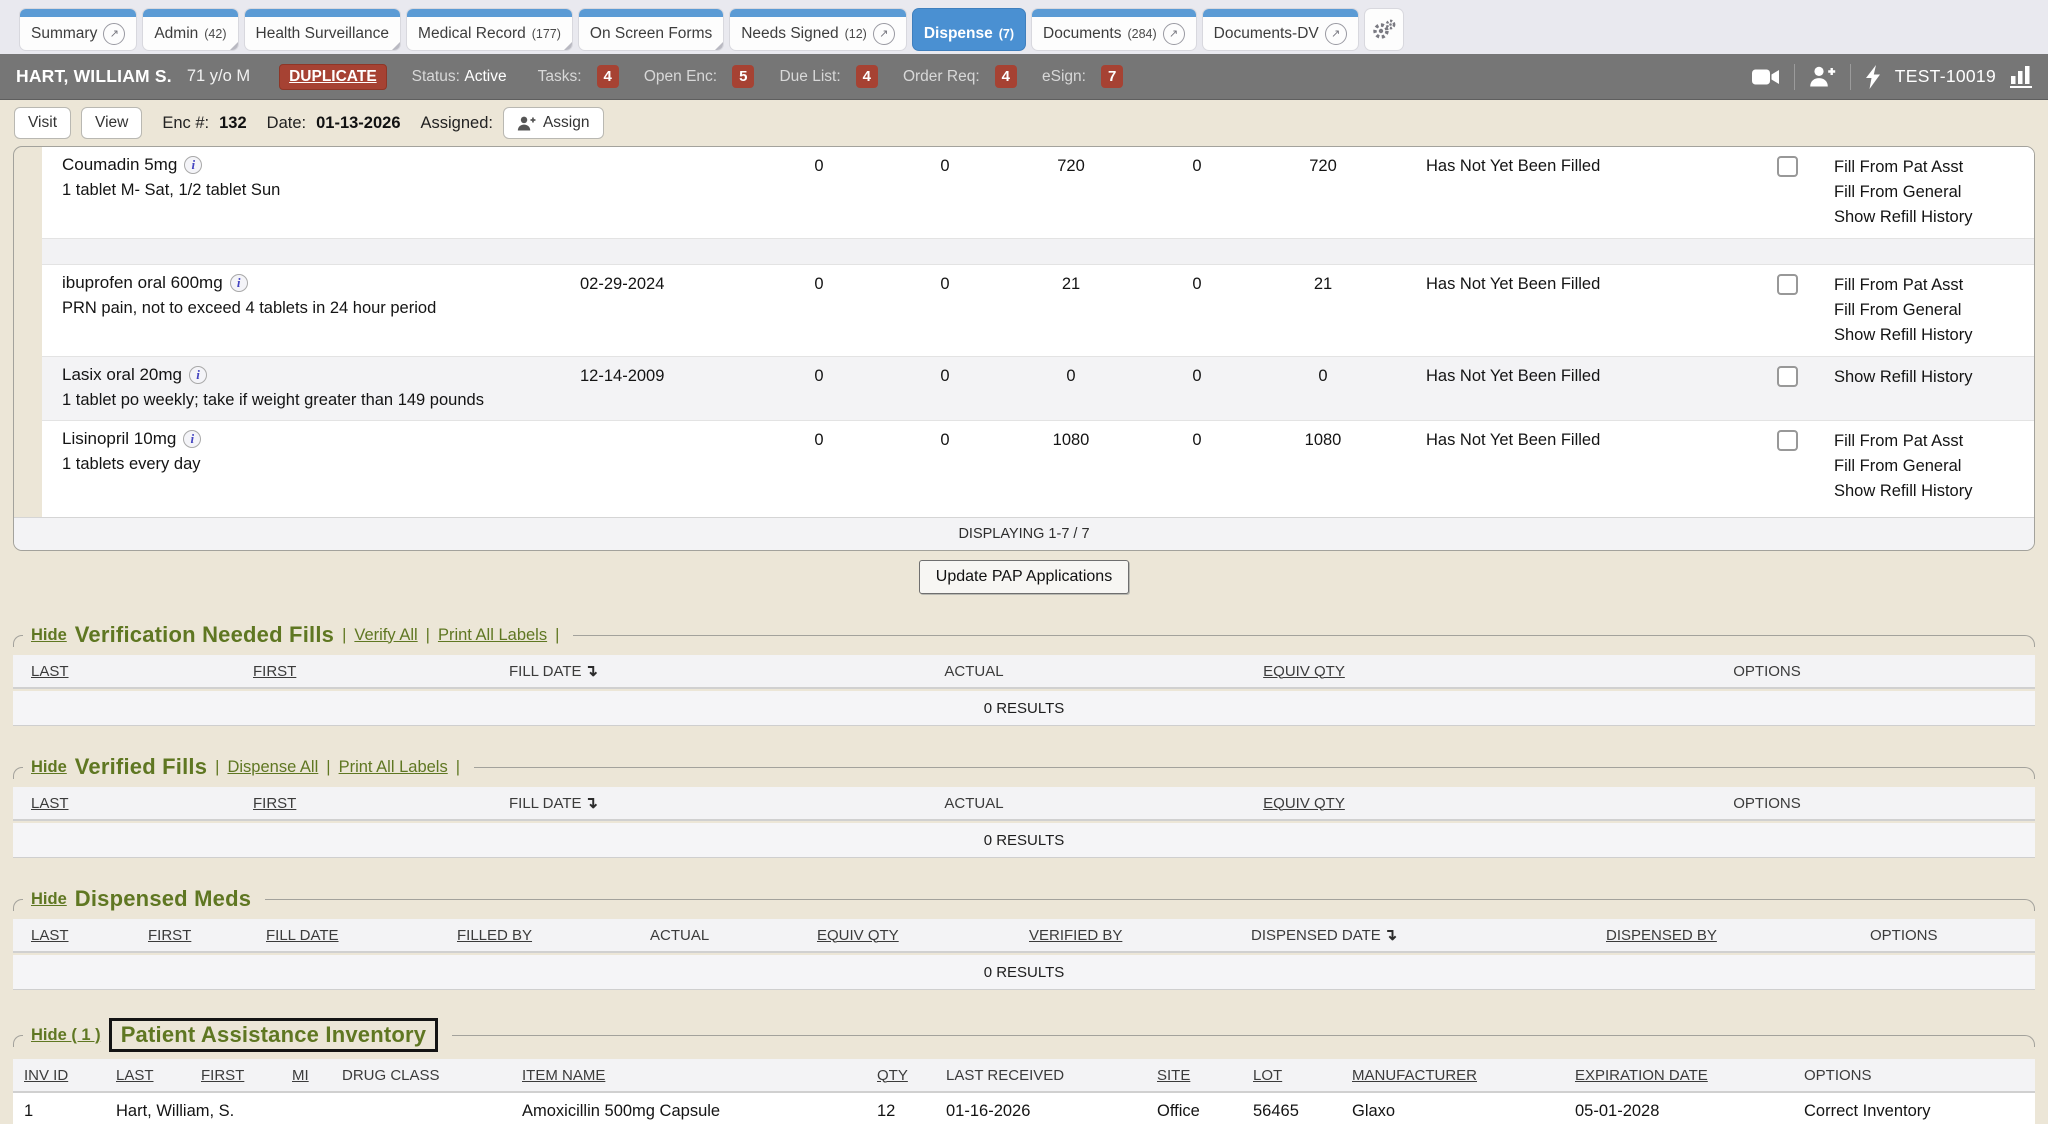 This screenshot has width=2048, height=1124. I want to click on col-header-dispensed-date: DISPENSED DATE, so click(1316, 935).